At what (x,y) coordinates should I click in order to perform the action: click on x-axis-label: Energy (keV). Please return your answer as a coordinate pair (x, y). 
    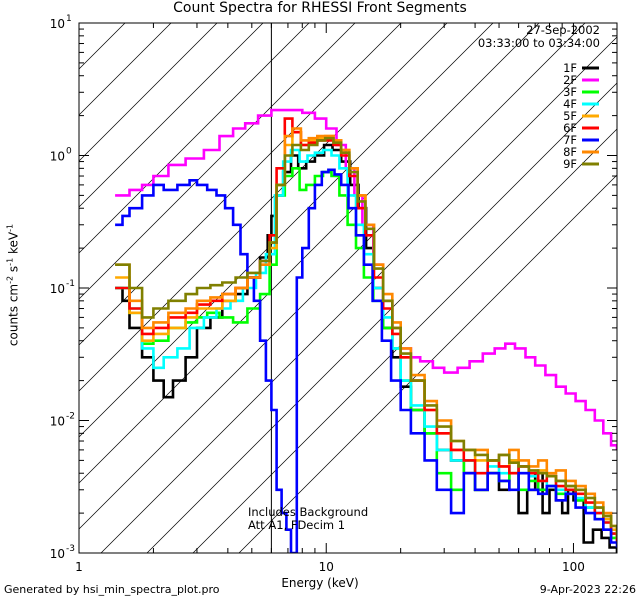
    Looking at the image, I should click on (320, 583).